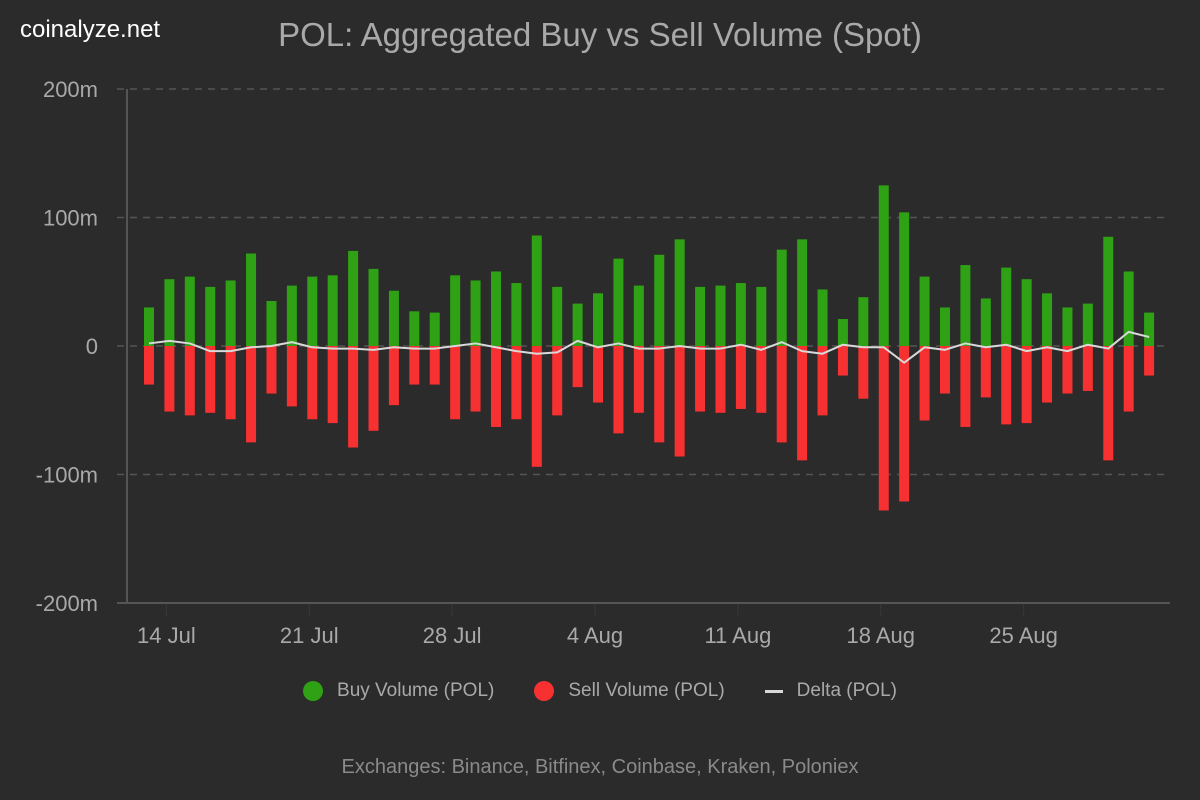 This screenshot has width=1200, height=800. What do you see at coordinates (646, 690) in the screenshot?
I see `legend-label-sell: Sell Volume (POL)` at bounding box center [646, 690].